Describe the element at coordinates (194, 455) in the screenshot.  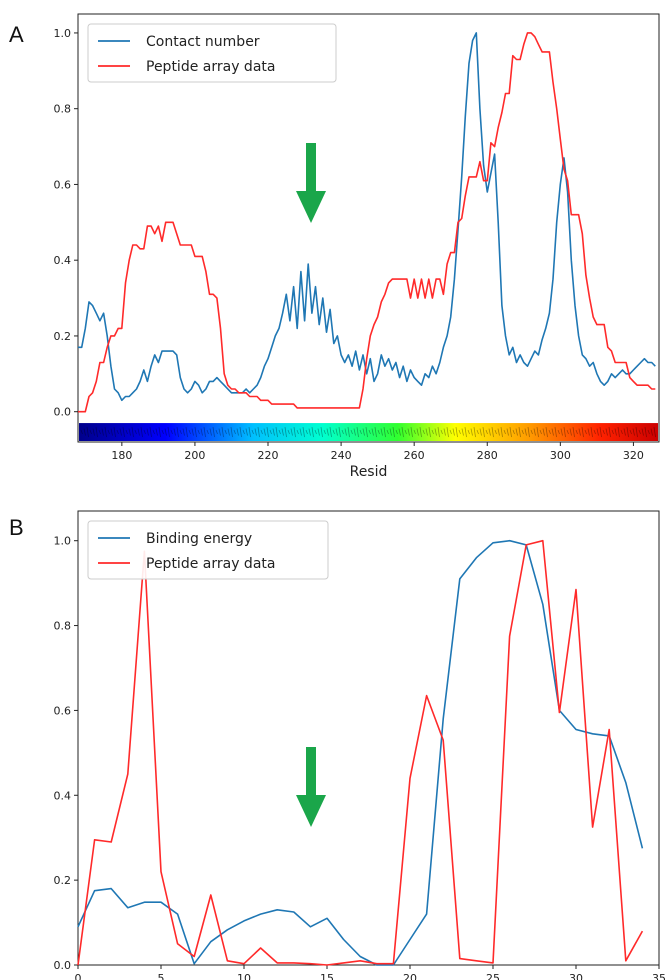
I see `x-tick-label: 200` at that location.